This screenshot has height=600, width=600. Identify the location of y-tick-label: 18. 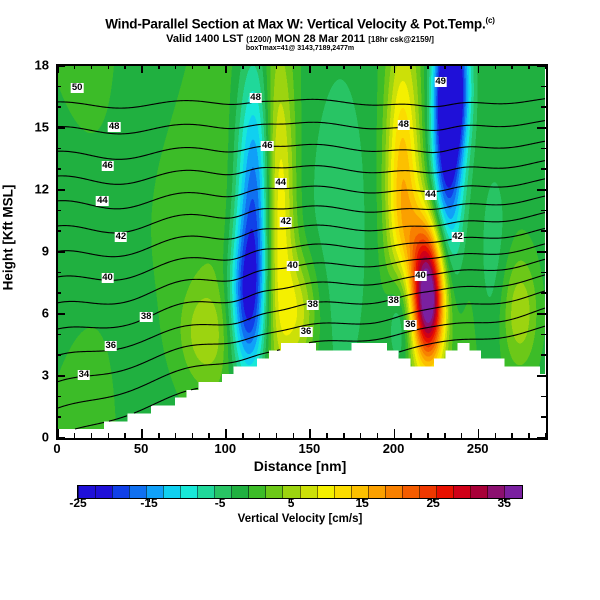
(41, 65).